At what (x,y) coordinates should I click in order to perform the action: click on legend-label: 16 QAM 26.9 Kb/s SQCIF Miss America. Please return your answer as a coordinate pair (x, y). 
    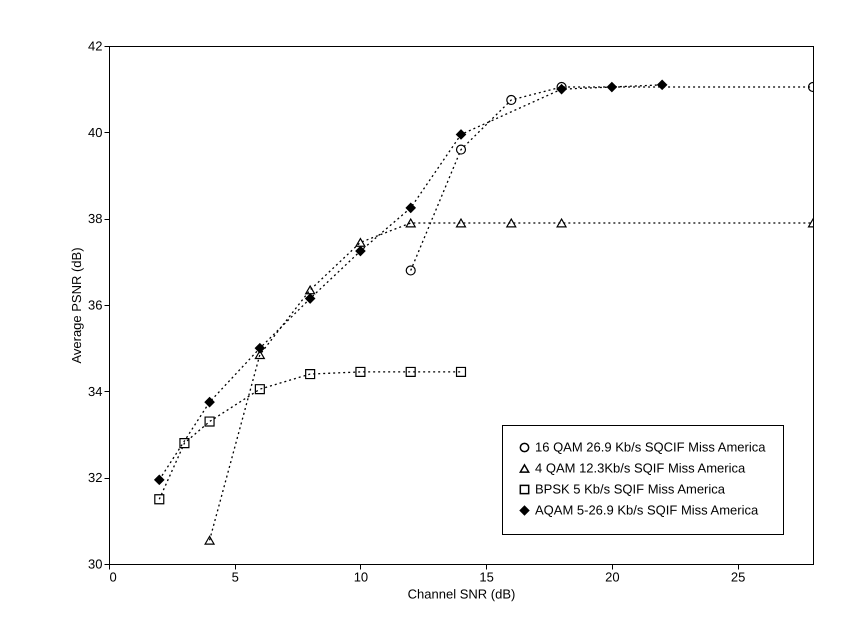
    Looking at the image, I should click on (650, 447).